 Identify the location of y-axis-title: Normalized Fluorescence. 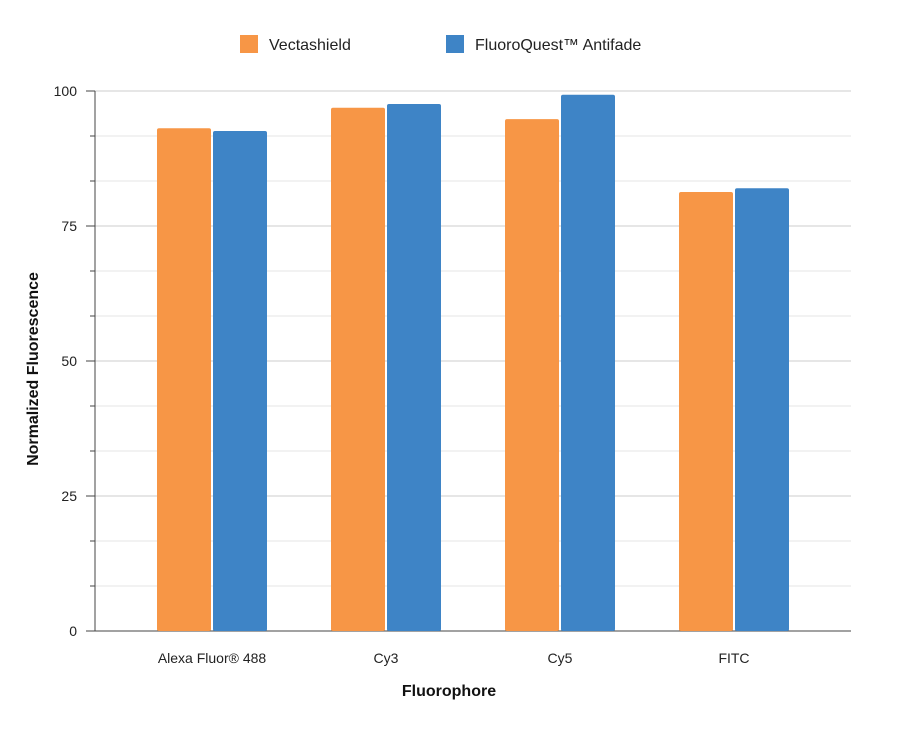
(33, 369).